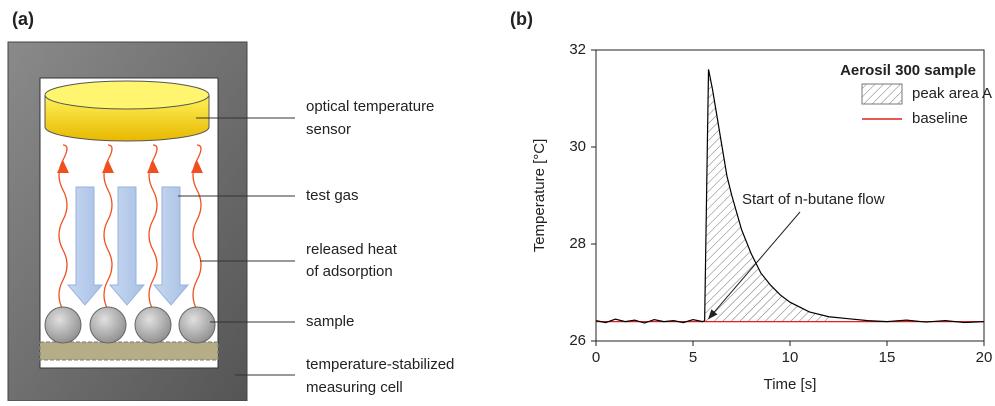 The width and height of the screenshot is (995, 406). I want to click on callout: test gas, so click(332, 195).